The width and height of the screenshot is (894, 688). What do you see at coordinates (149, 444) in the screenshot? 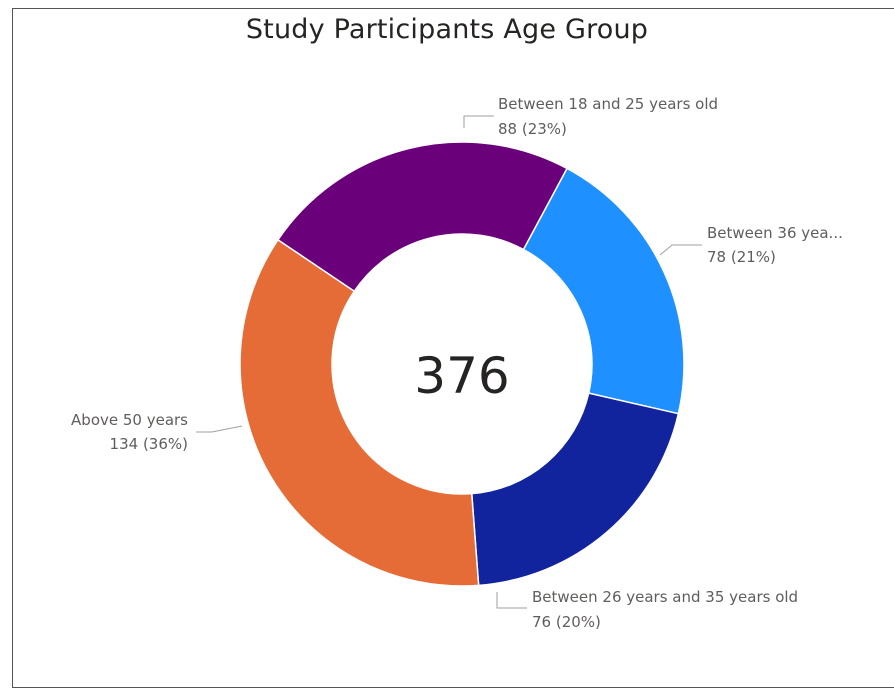
I see `slice-value-above-50-years: 134 (36%)` at bounding box center [149, 444].